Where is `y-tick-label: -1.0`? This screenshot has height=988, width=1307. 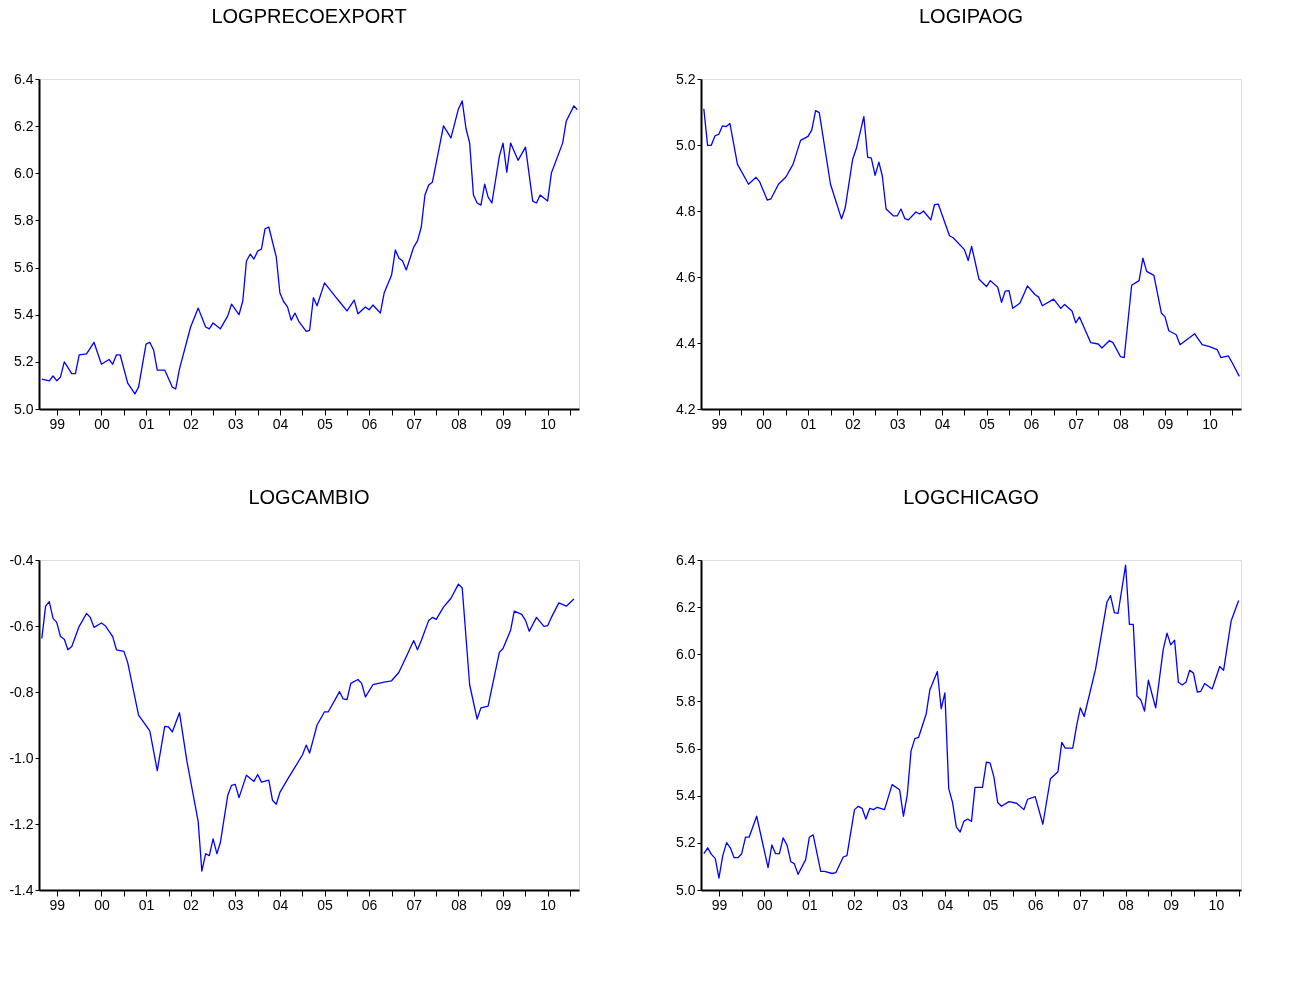 y-tick-label: -1.0 is located at coordinates (21, 757).